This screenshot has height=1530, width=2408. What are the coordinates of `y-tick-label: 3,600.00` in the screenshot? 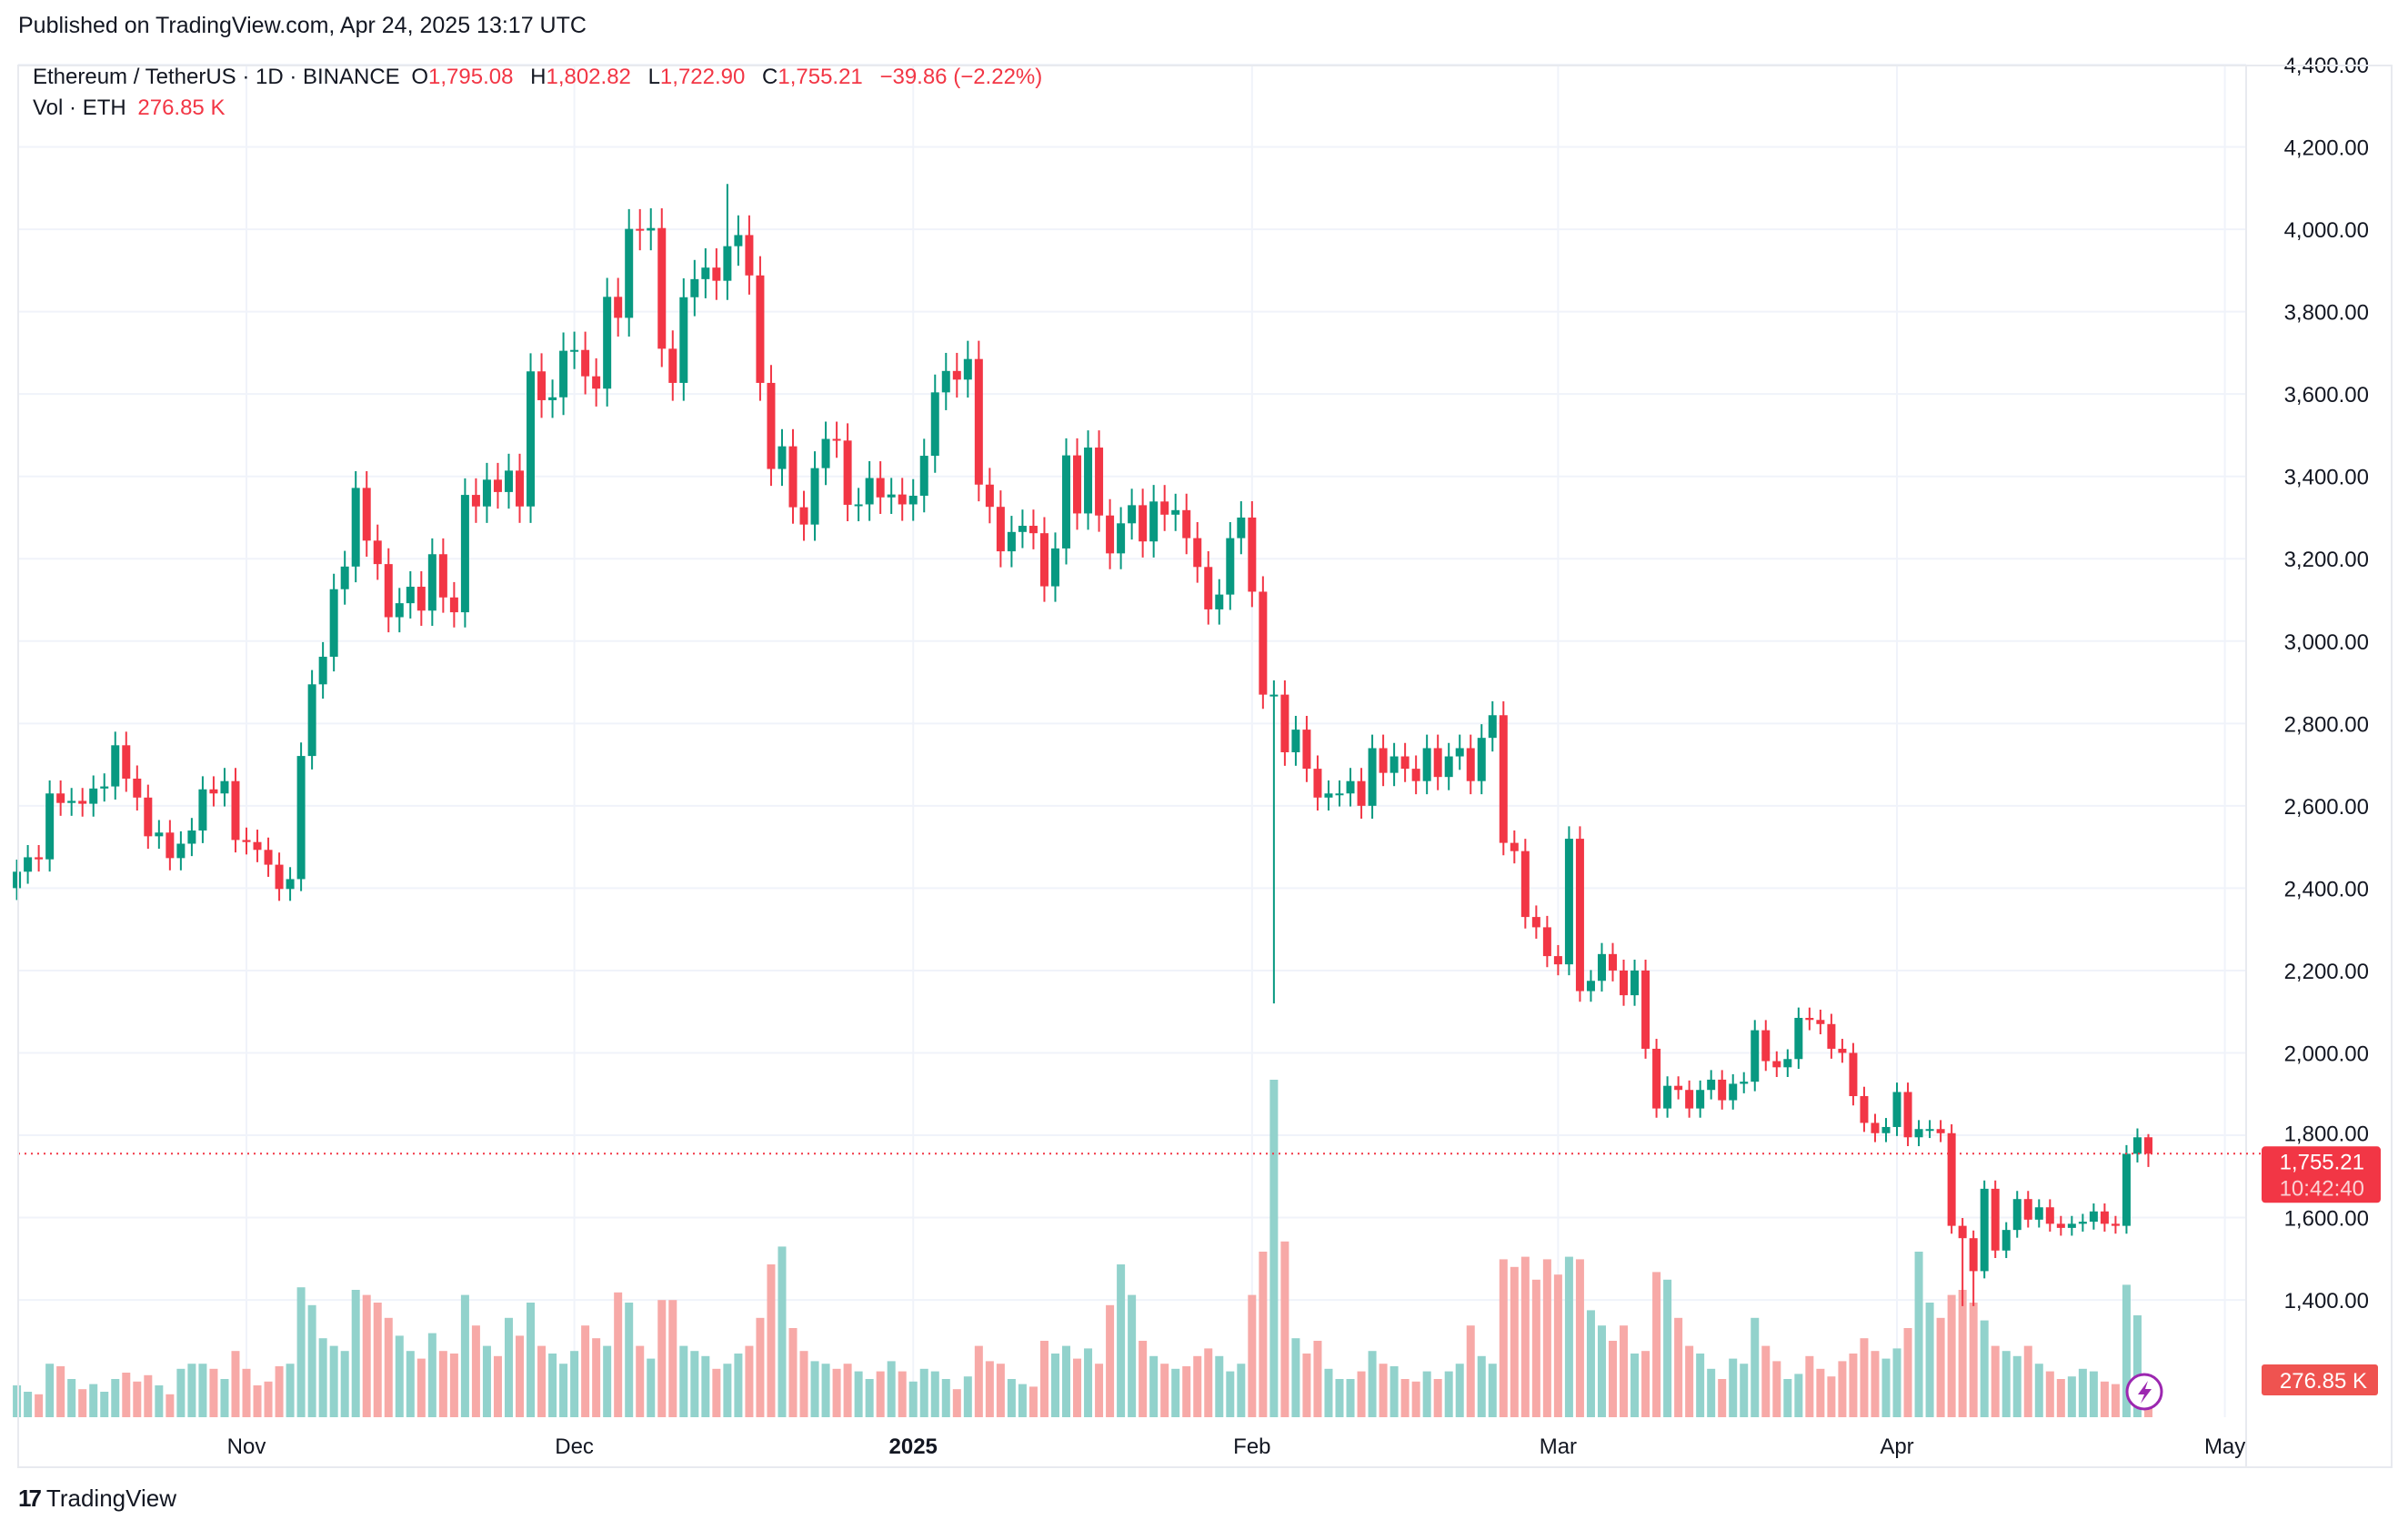 It's located at (2326, 396).